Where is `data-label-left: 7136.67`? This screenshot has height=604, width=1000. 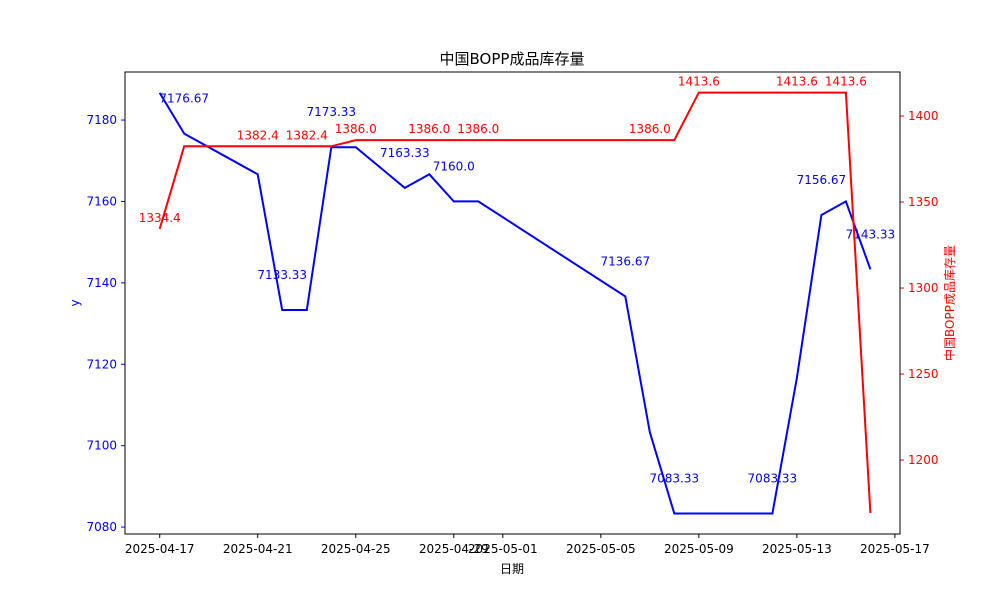 data-label-left: 7136.67 is located at coordinates (626, 261).